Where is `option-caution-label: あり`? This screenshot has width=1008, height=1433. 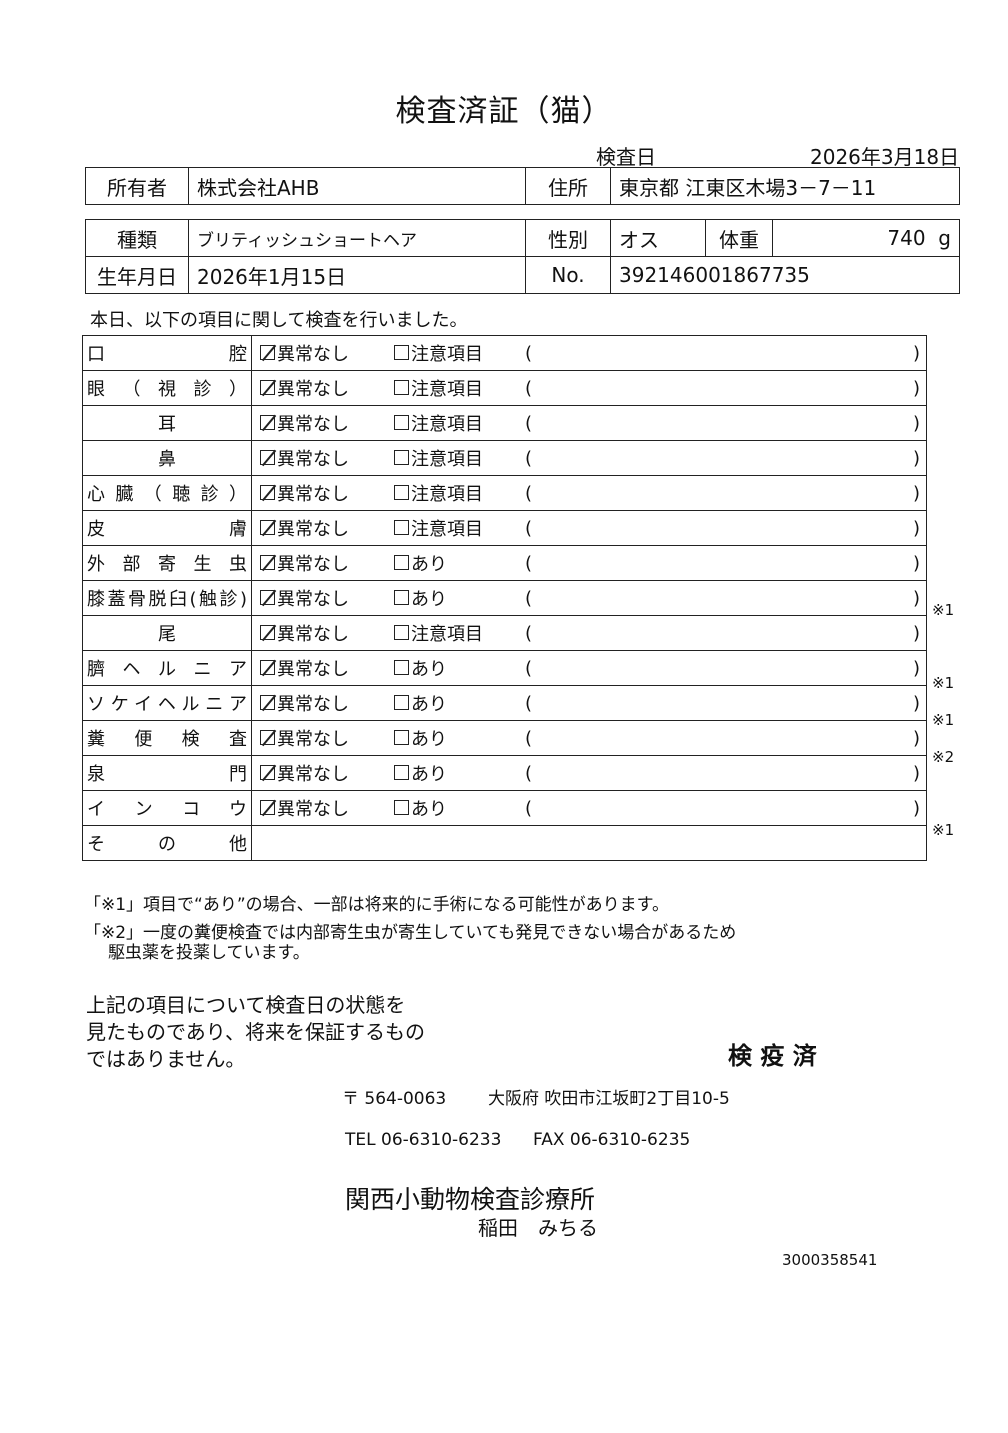 option-caution-label: あり is located at coordinates (429, 669).